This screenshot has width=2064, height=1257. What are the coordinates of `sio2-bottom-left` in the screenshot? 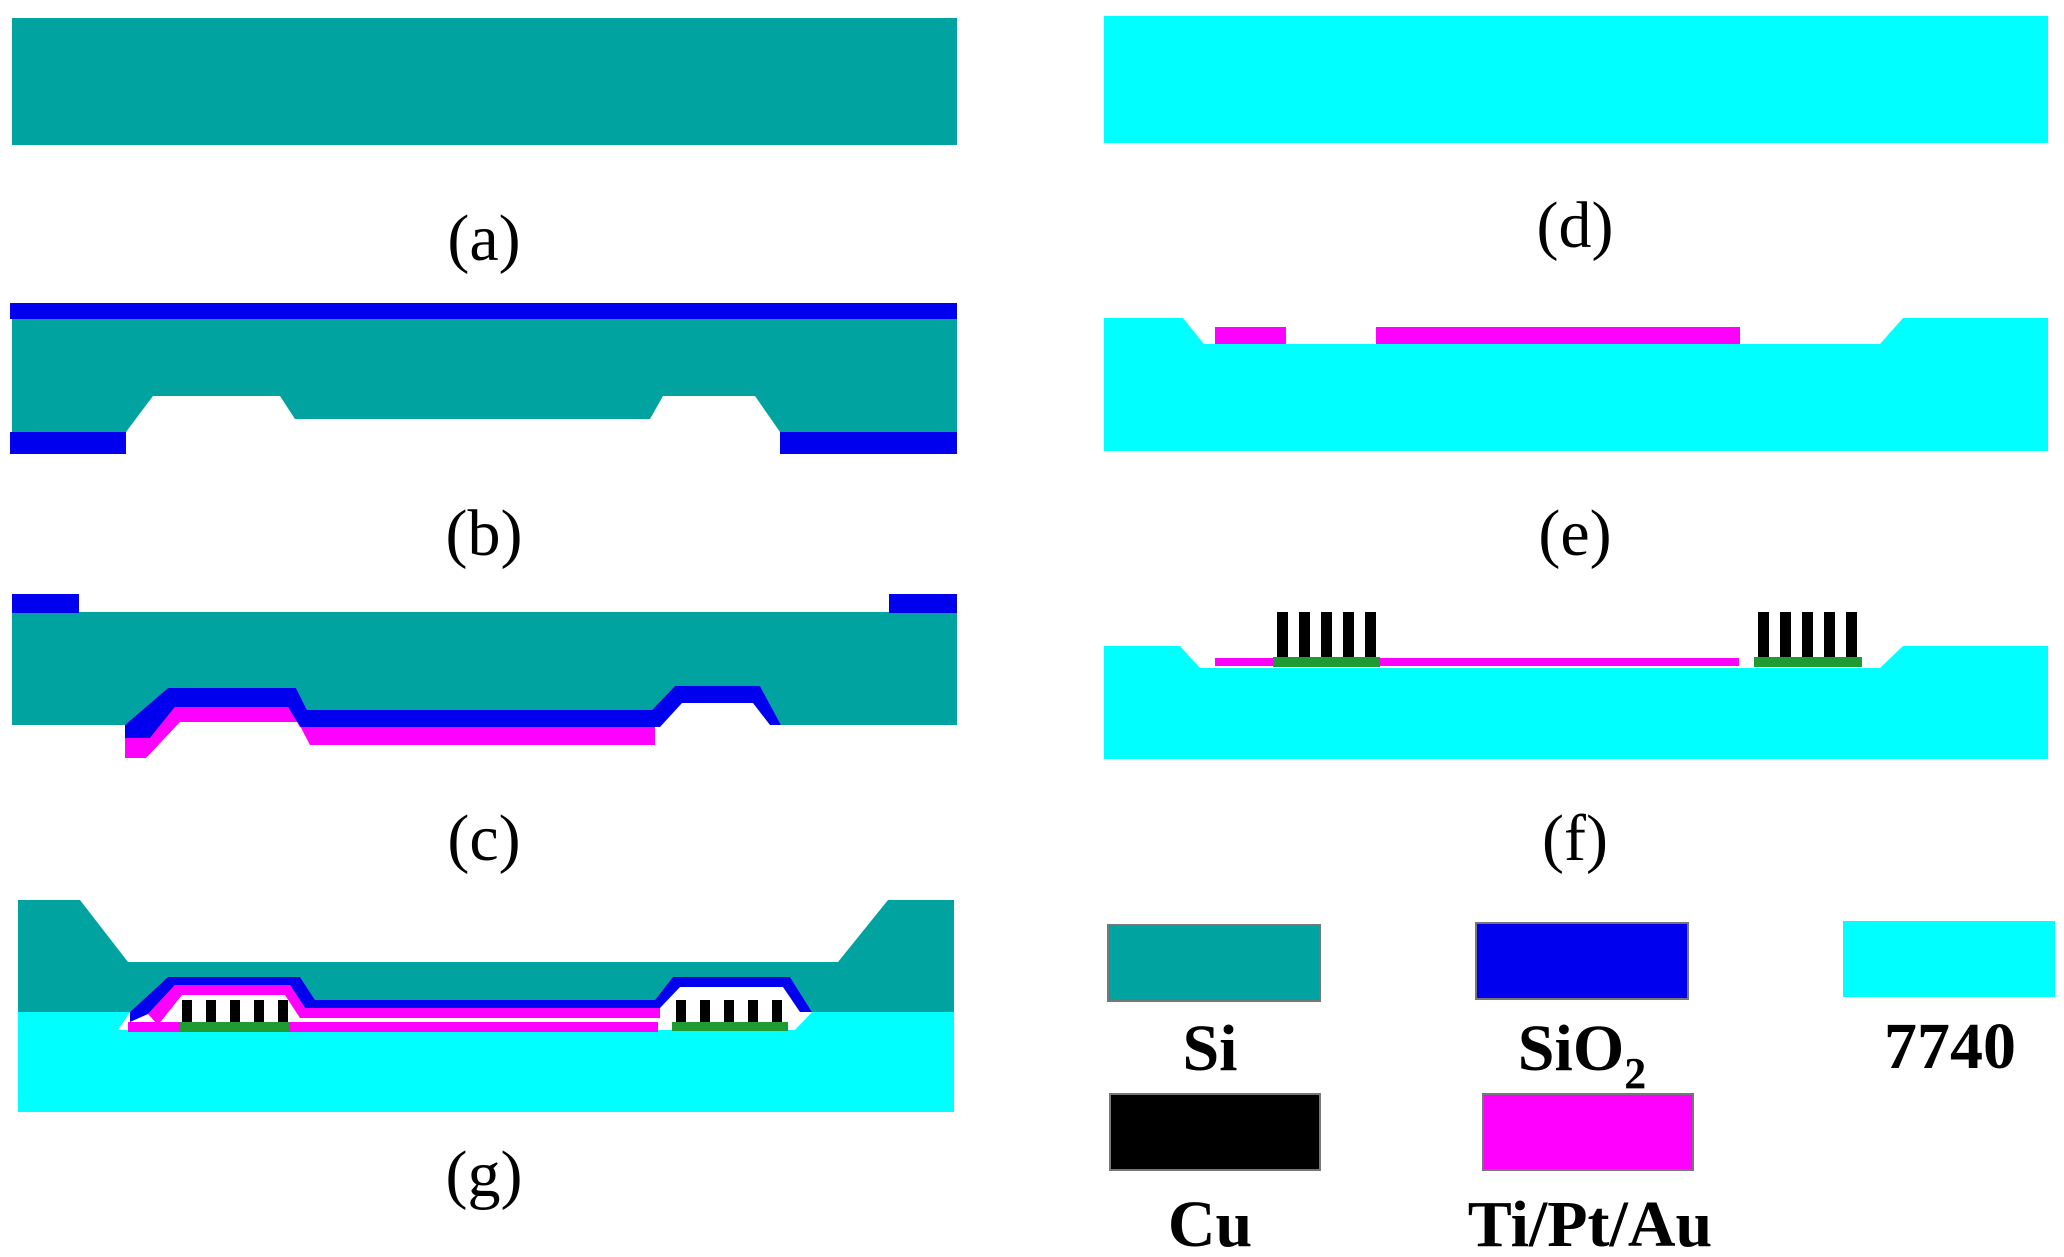 It's located at (68, 443).